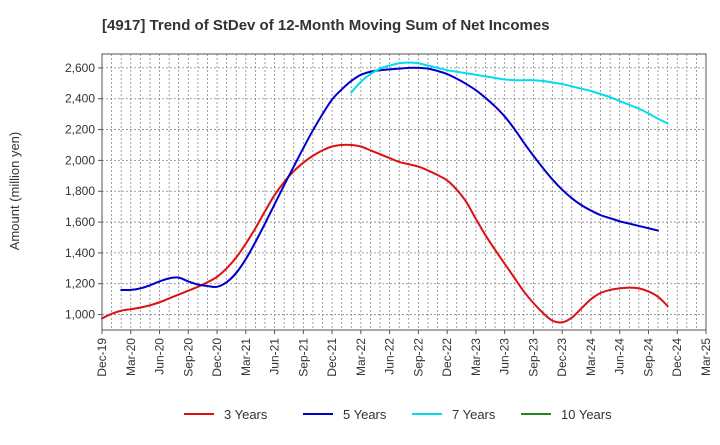 This screenshot has height=445, width=720. I want to click on x-tick-label: Sep-23, so click(533, 357).